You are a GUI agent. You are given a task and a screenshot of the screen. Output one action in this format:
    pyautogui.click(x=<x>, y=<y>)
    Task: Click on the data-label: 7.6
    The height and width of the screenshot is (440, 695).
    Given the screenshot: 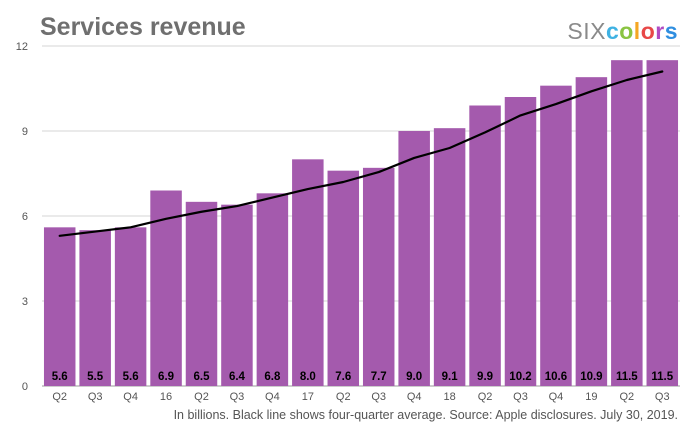 What is the action you would take?
    pyautogui.click(x=343, y=377)
    